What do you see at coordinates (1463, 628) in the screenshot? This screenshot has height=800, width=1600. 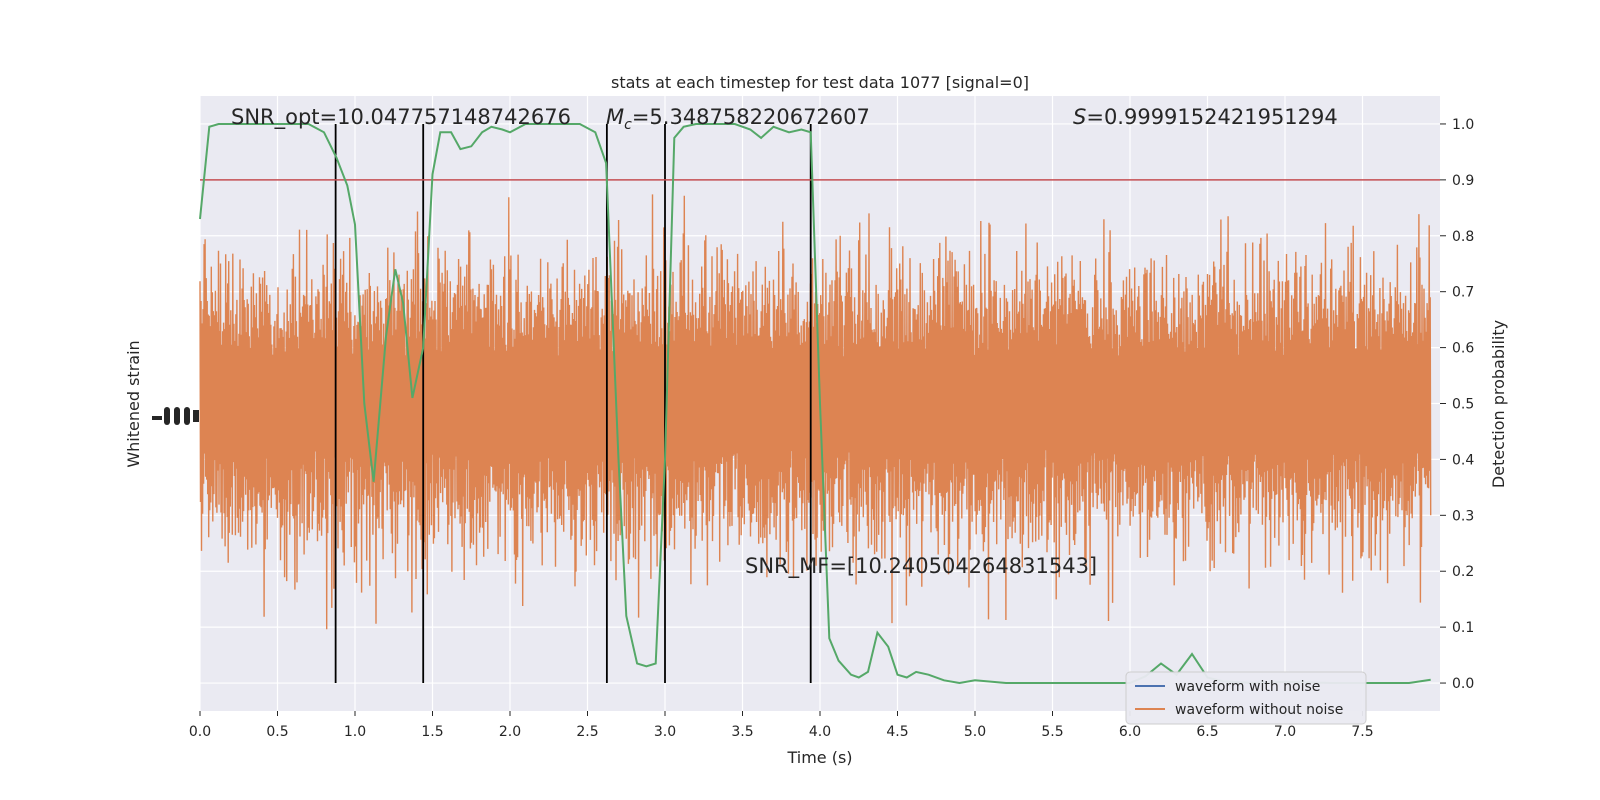 I see `y-tick-label-1: 0.1` at bounding box center [1463, 628].